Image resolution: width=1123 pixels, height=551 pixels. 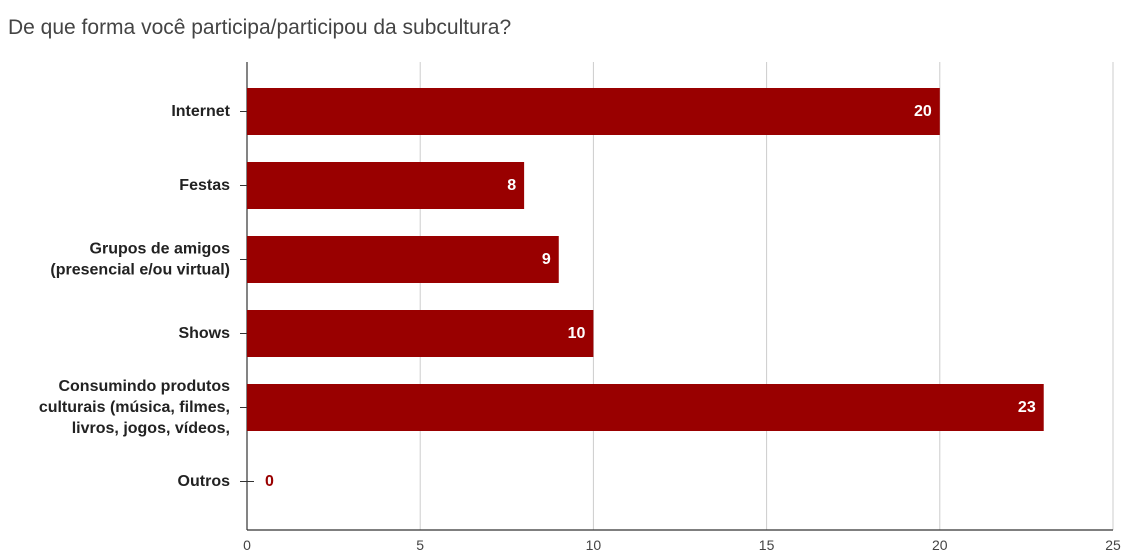 What do you see at coordinates (204, 333) in the screenshot?
I see `category-label-3: Shows` at bounding box center [204, 333].